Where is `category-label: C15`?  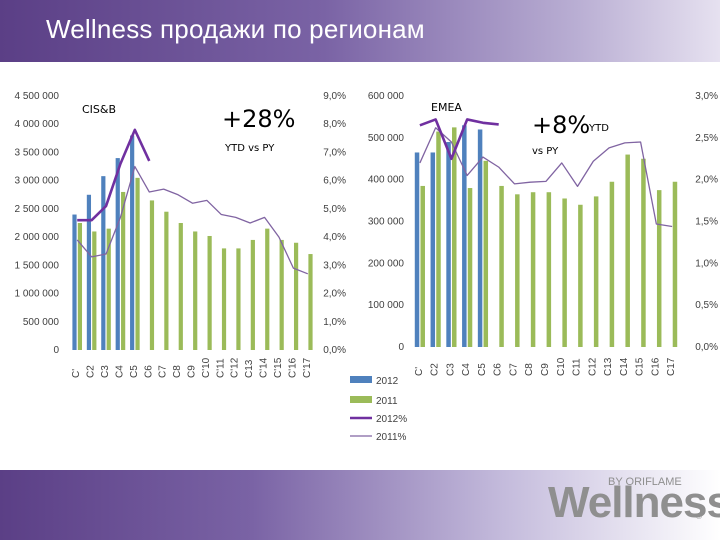
category-label: C15 is located at coordinates (640, 366).